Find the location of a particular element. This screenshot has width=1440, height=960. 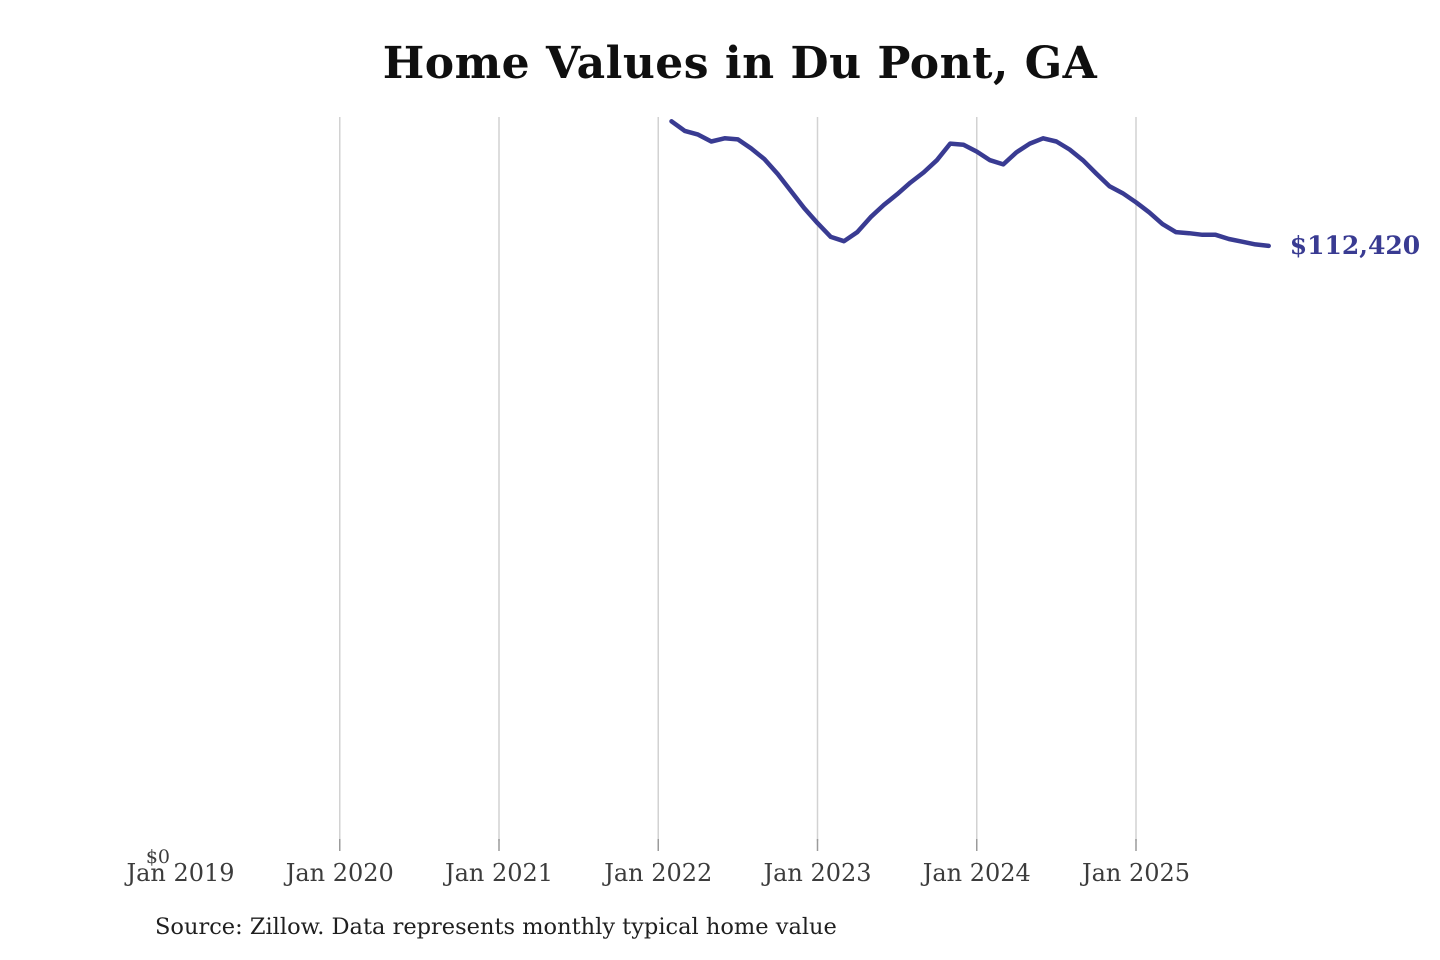

x-axis-label-2021: Jan 2021 is located at coordinates (497, 873).